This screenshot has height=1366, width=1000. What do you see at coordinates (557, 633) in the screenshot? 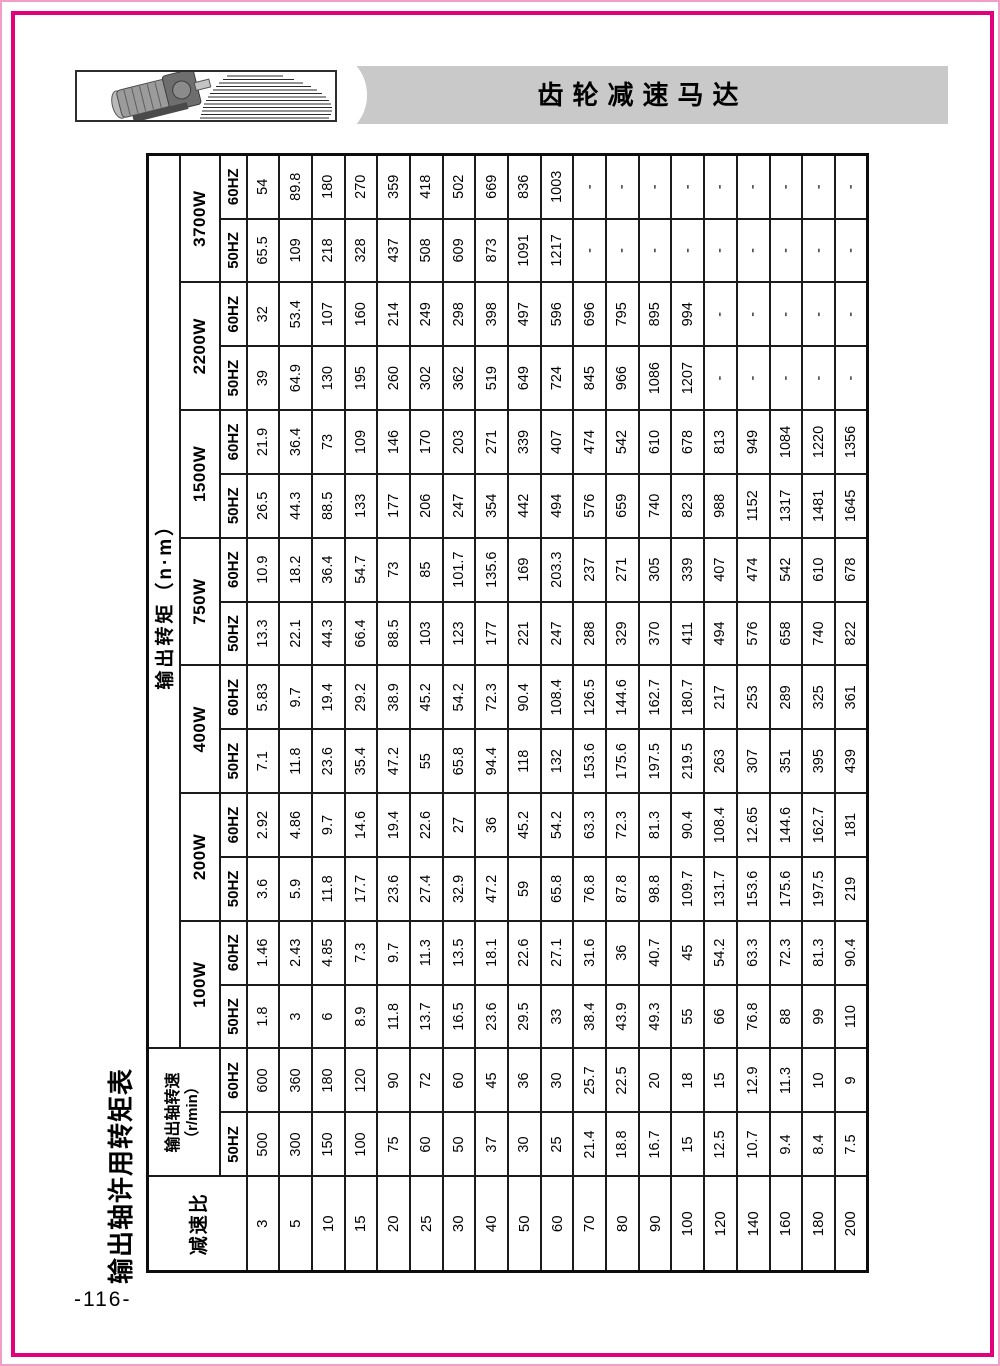
I see `data-cell: 247` at bounding box center [557, 633].